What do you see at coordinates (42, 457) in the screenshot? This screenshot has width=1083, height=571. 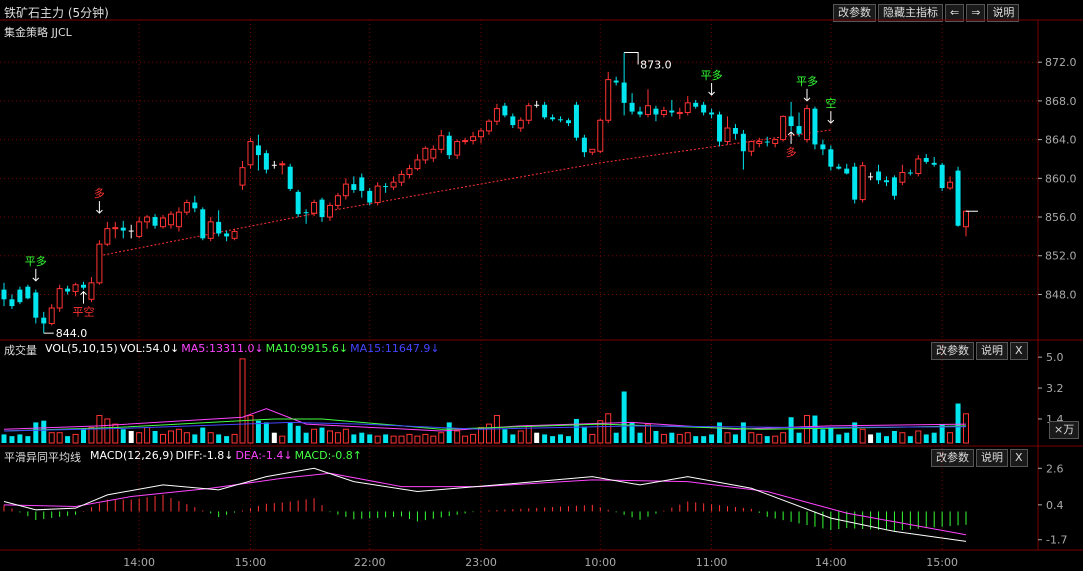 I see `macd-panel-title: 平滑异同平均线` at bounding box center [42, 457].